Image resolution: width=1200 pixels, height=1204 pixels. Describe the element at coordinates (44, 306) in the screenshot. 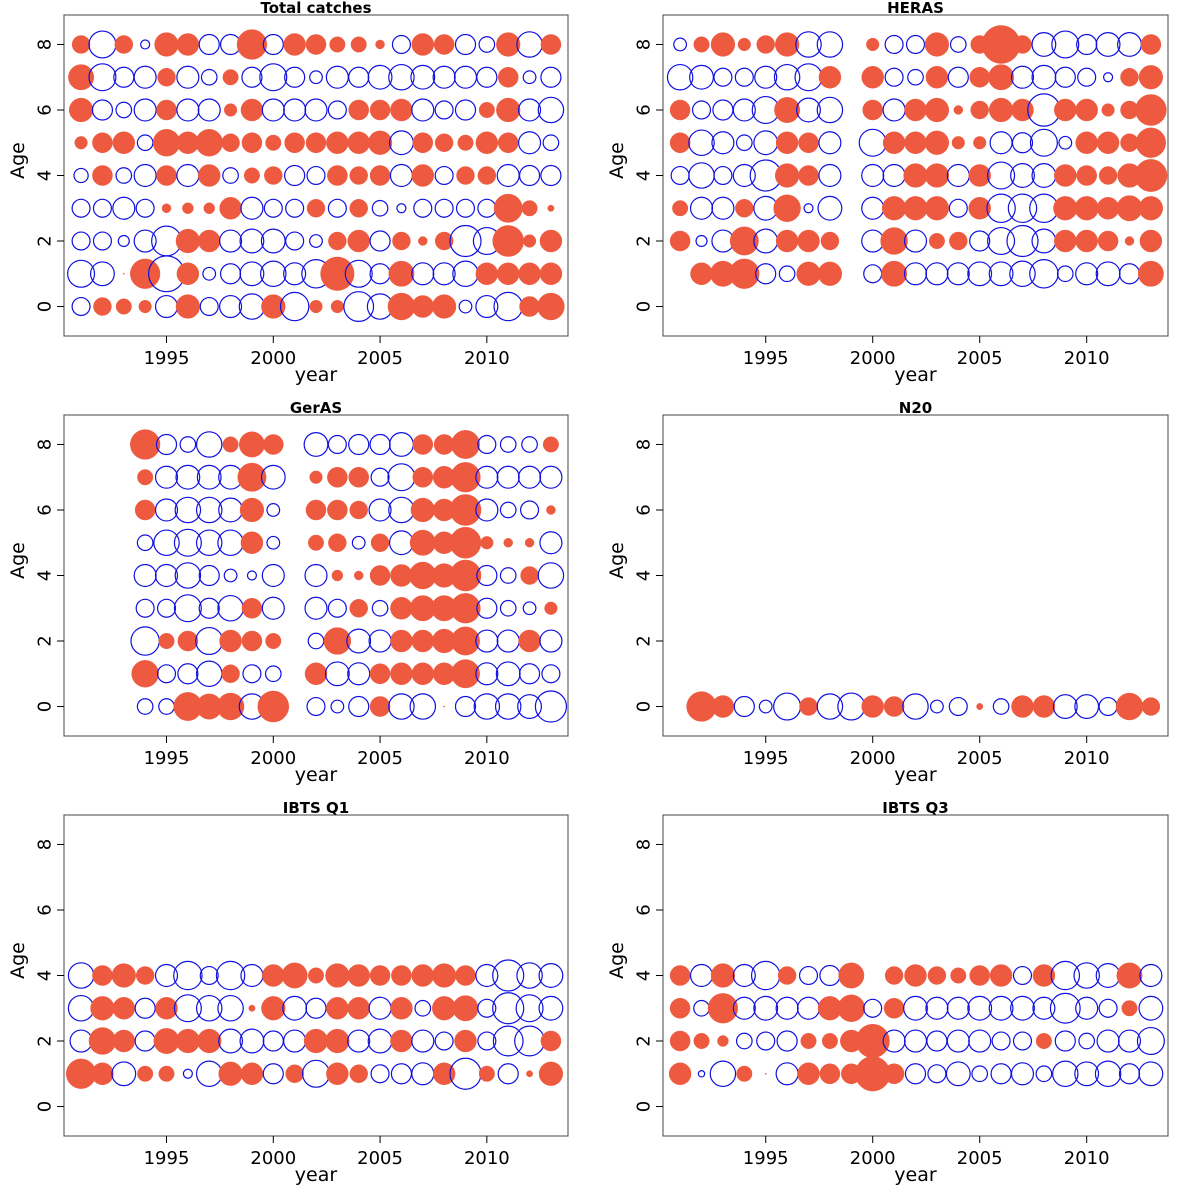

I see `y-tick-label: 0` at that location.